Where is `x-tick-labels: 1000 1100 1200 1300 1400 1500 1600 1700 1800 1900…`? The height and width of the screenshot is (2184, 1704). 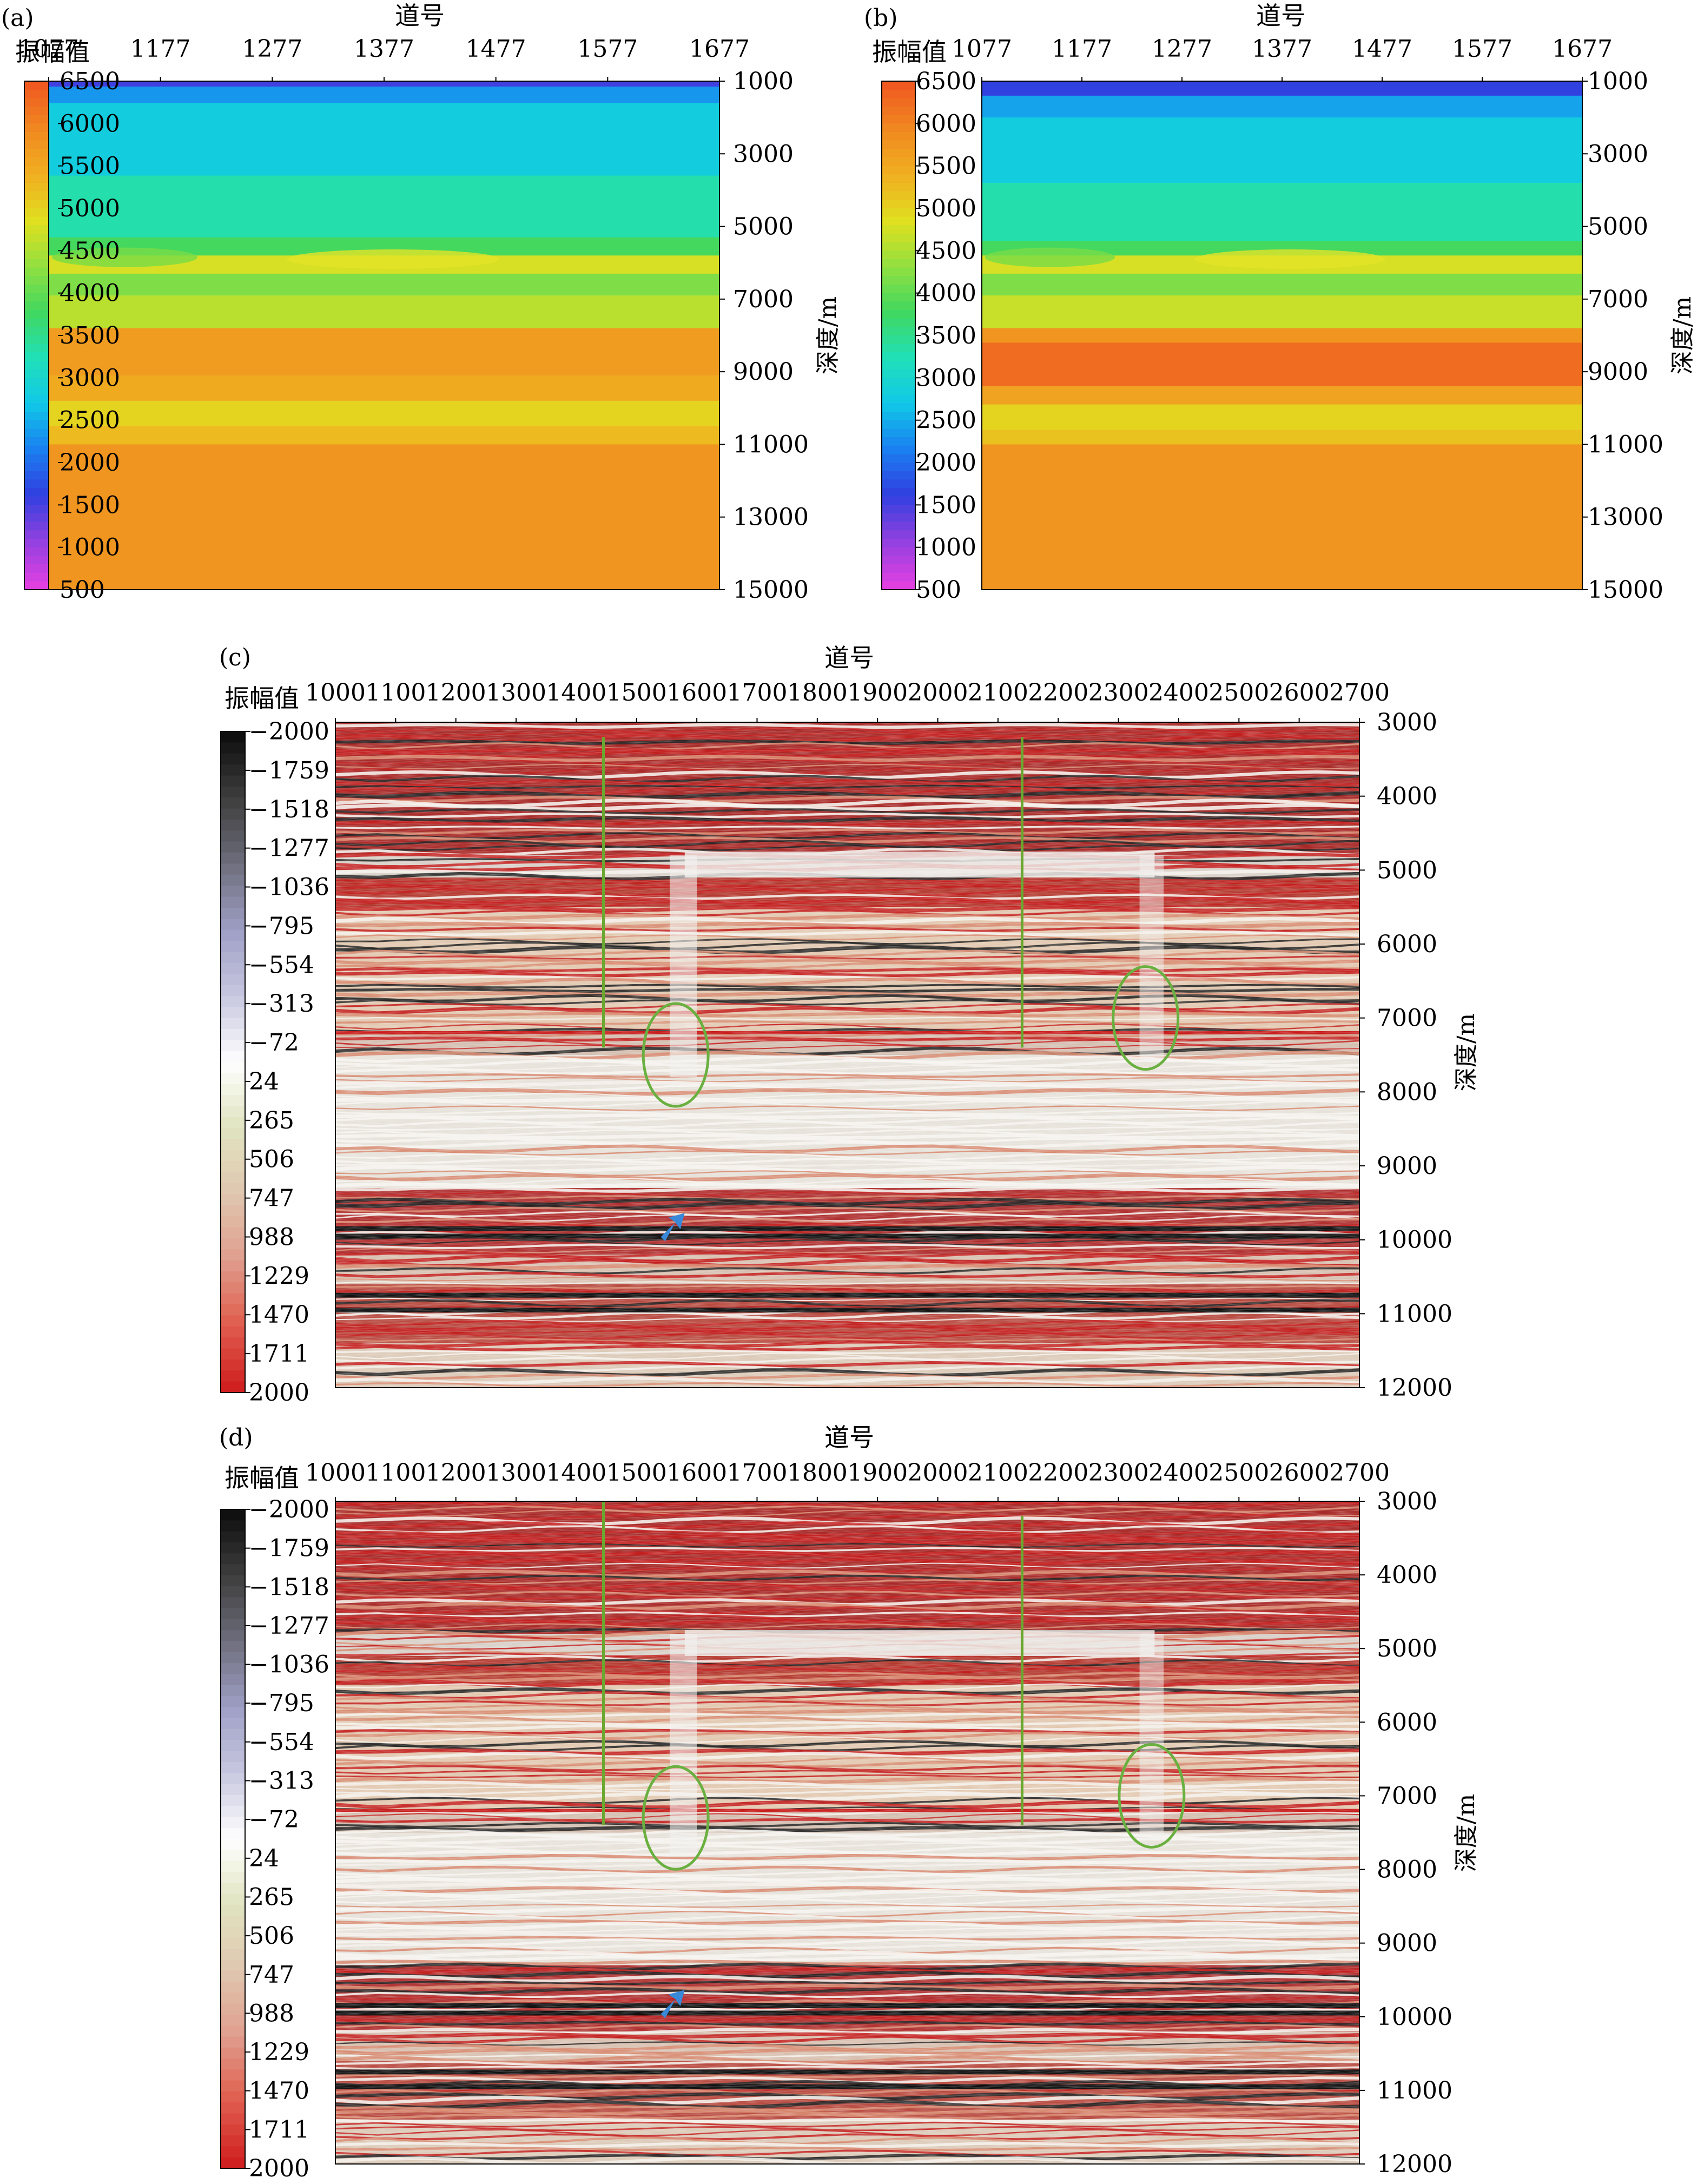 x-tick-labels: 1000 1100 1200 1300 1400 1500 1600 1700 1800 1900… is located at coordinates (848, 1480).